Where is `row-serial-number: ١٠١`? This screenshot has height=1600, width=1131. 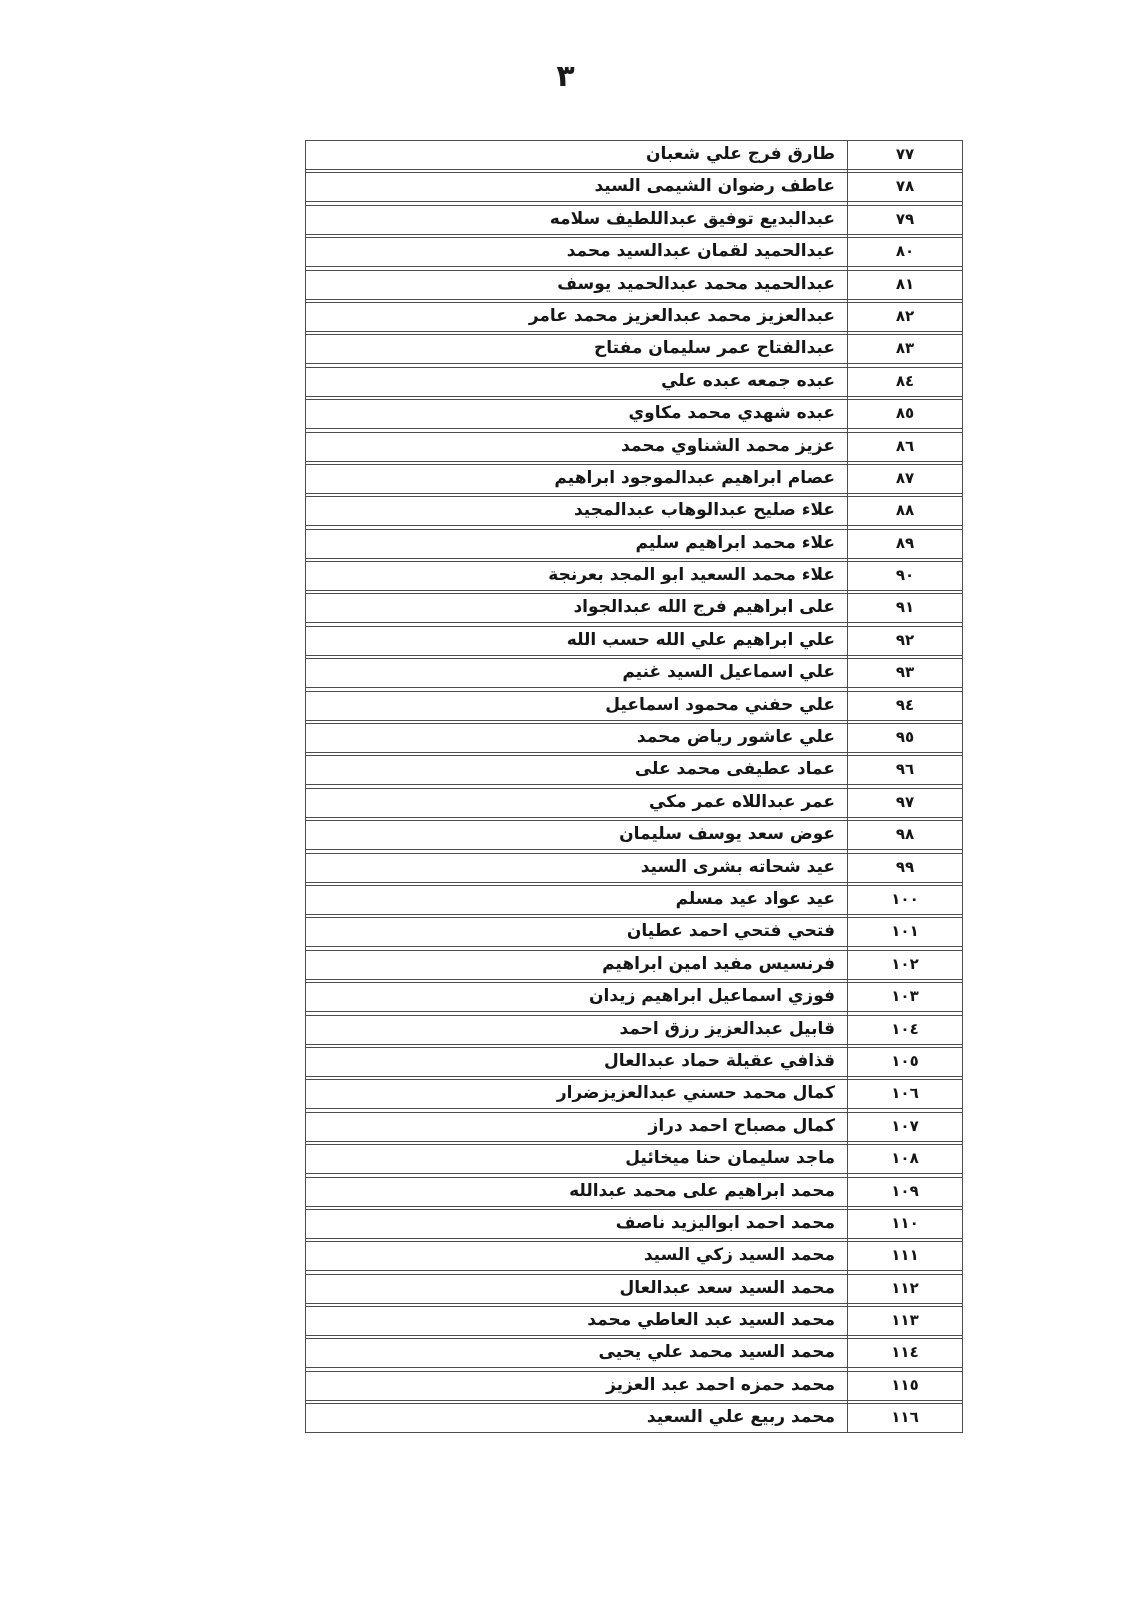
row-serial-number: ١٠١ is located at coordinates (905, 932).